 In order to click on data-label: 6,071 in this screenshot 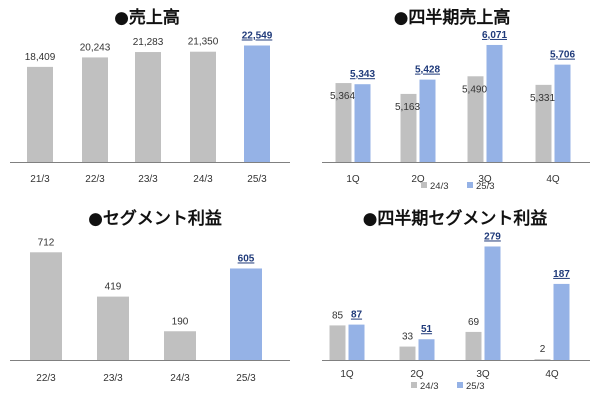, I will do `click(494, 35)`.